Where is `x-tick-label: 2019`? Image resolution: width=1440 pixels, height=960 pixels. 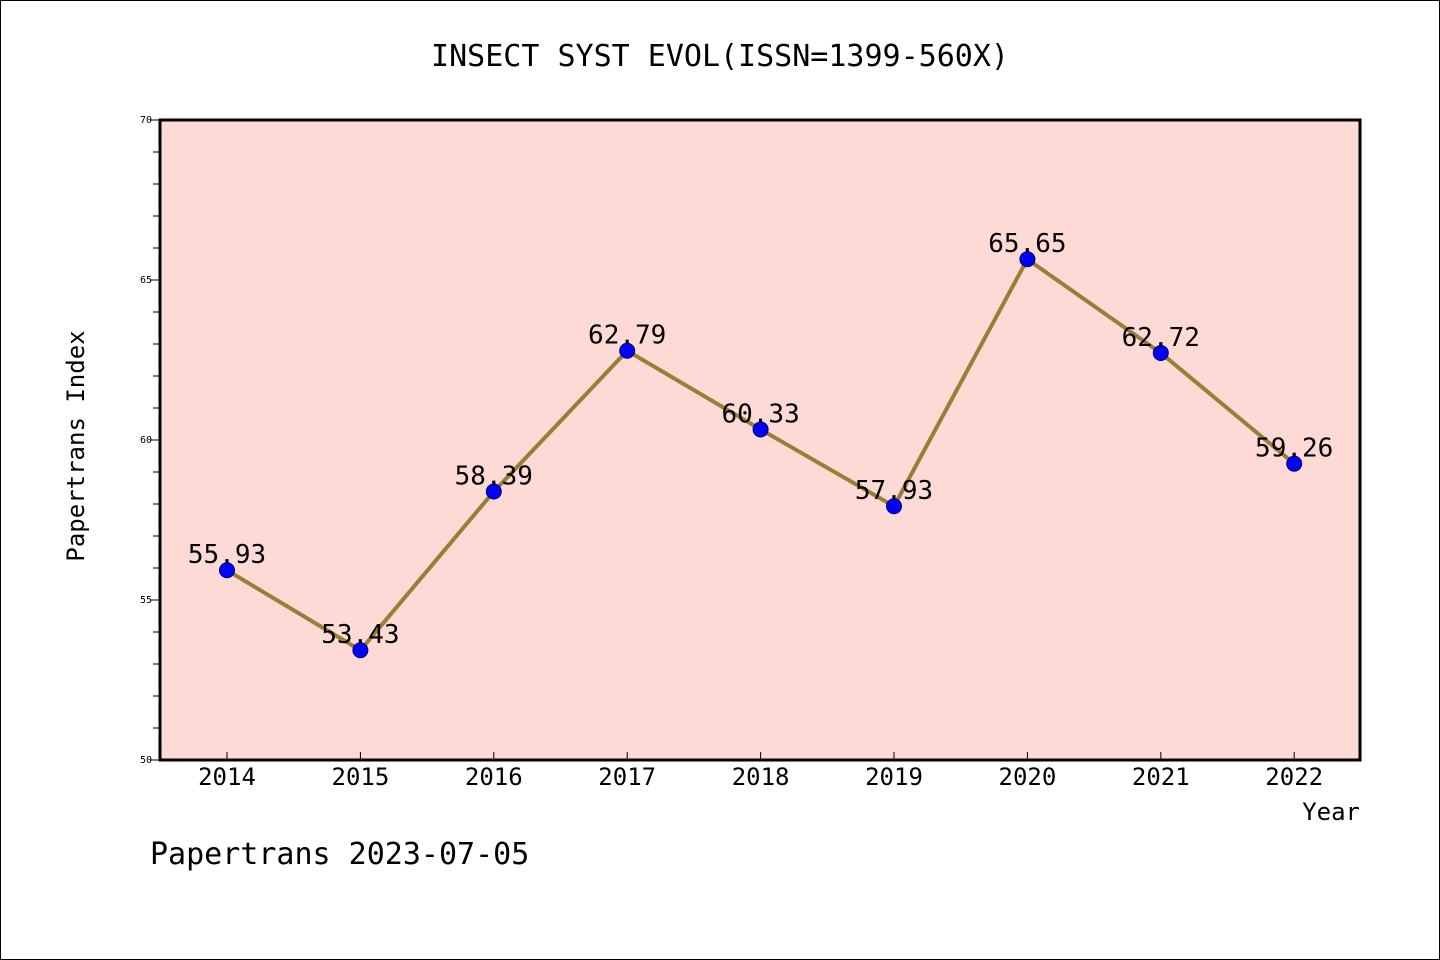 x-tick-label: 2019 is located at coordinates (894, 777).